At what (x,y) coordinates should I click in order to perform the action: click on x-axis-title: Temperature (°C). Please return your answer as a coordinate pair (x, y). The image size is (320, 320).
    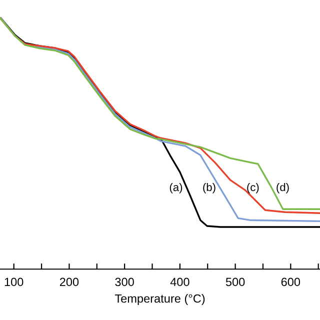
    Looking at the image, I should click on (159, 300).